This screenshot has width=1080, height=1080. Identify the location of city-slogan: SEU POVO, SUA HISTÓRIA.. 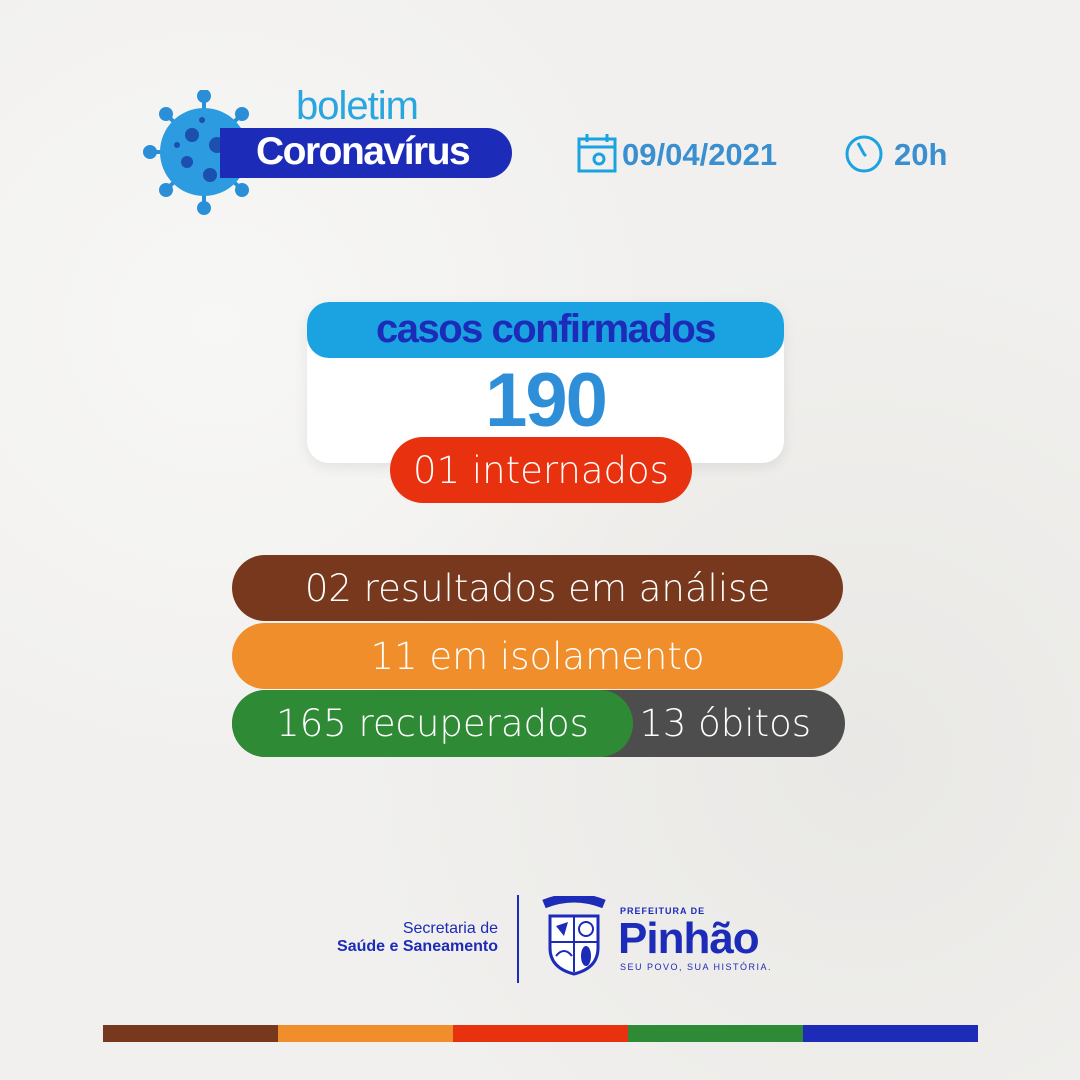
(696, 967).